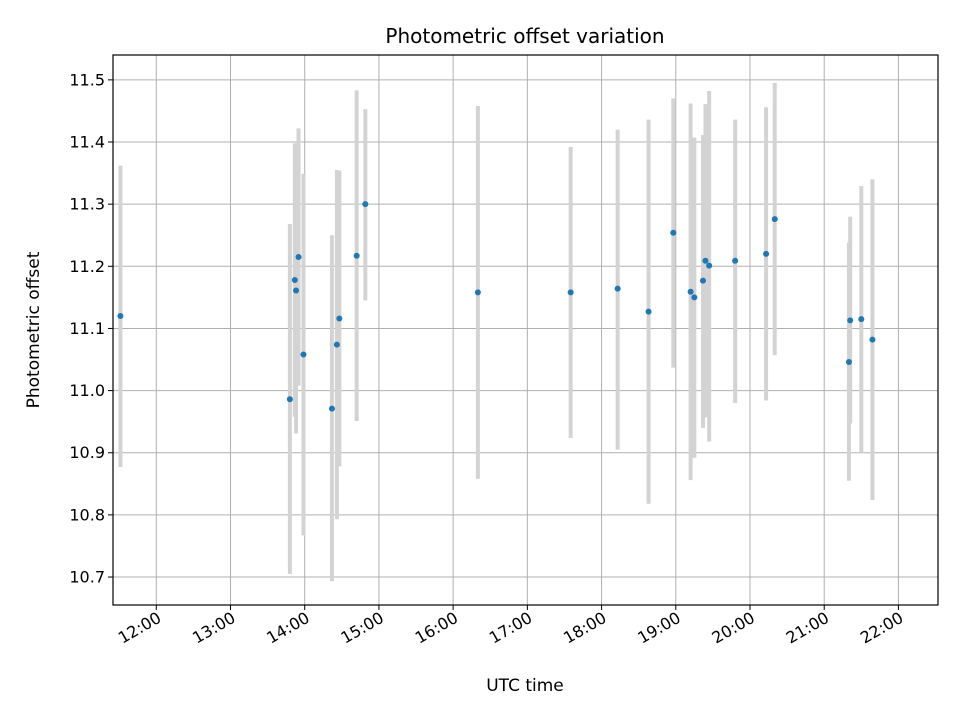 Image resolution: width=960 pixels, height=720 pixels. What do you see at coordinates (87, 79) in the screenshot?
I see `y-tick-label: 11.5` at bounding box center [87, 79].